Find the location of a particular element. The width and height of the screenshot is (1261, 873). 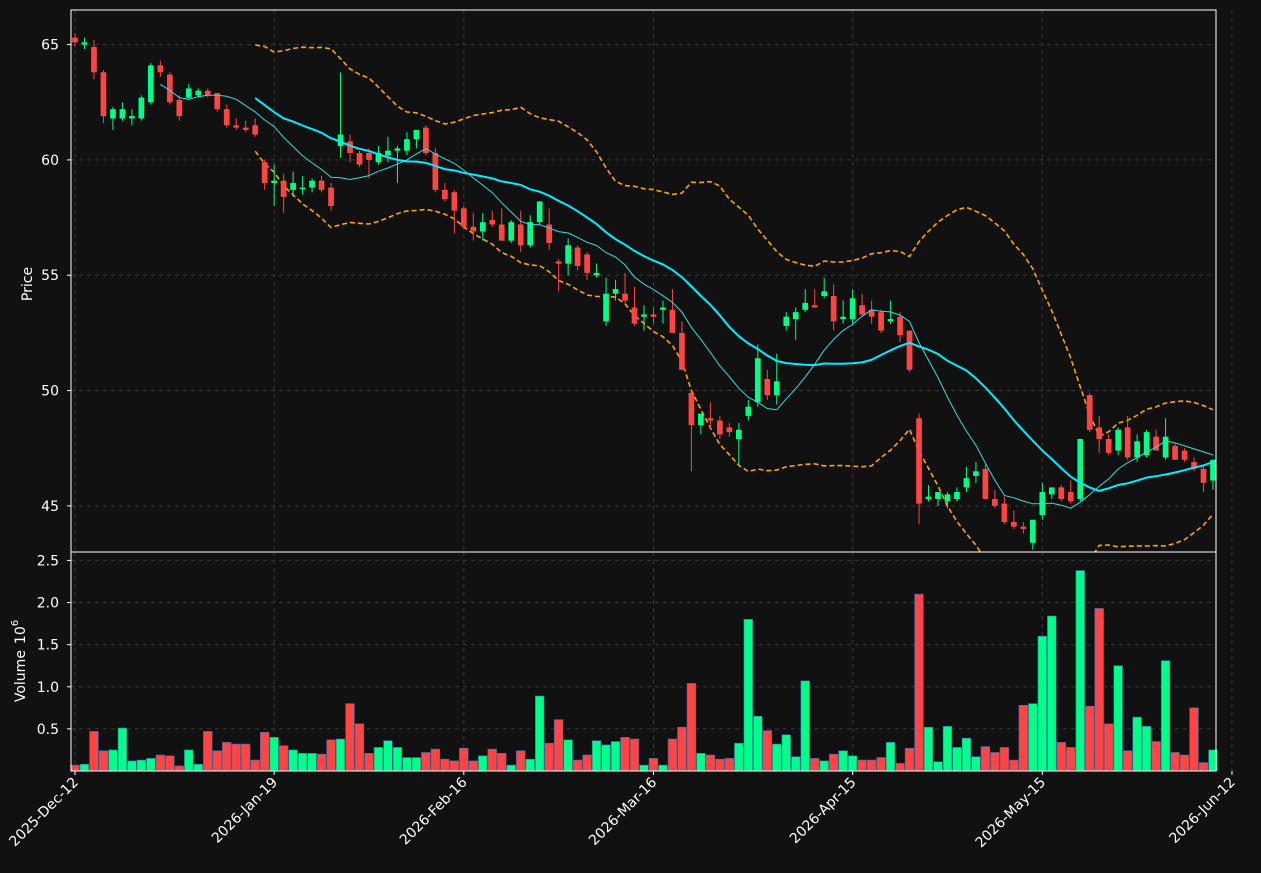

volume-tick-label: 1.0 is located at coordinates (48, 688).